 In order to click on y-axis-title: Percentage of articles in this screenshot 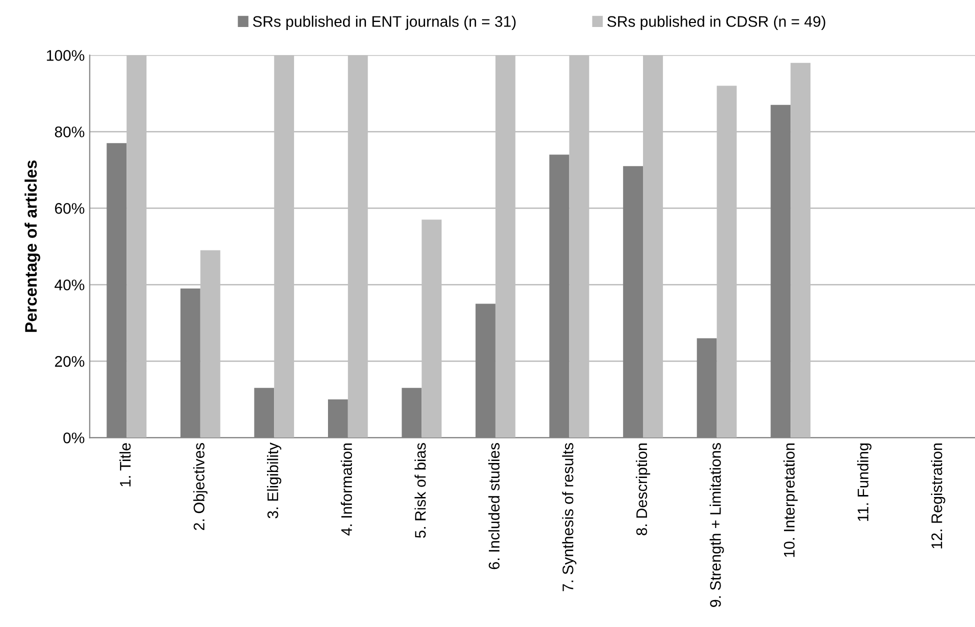, I will do `click(32, 246)`.